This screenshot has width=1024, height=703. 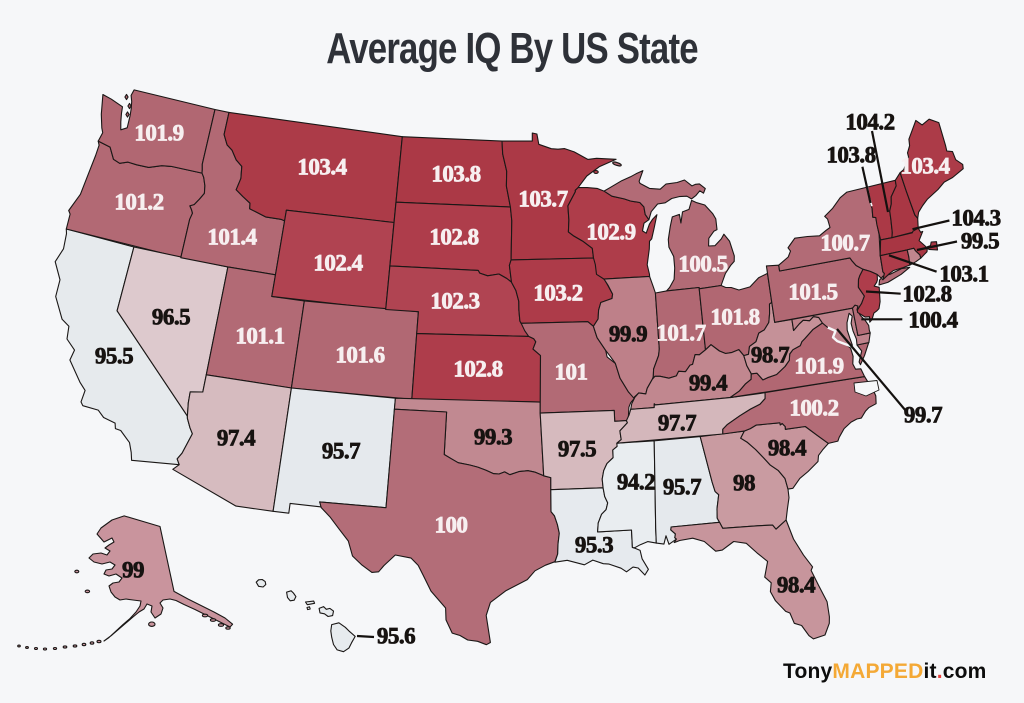 What do you see at coordinates (232, 237) in the screenshot?
I see `svg-text: 101.4` at bounding box center [232, 237].